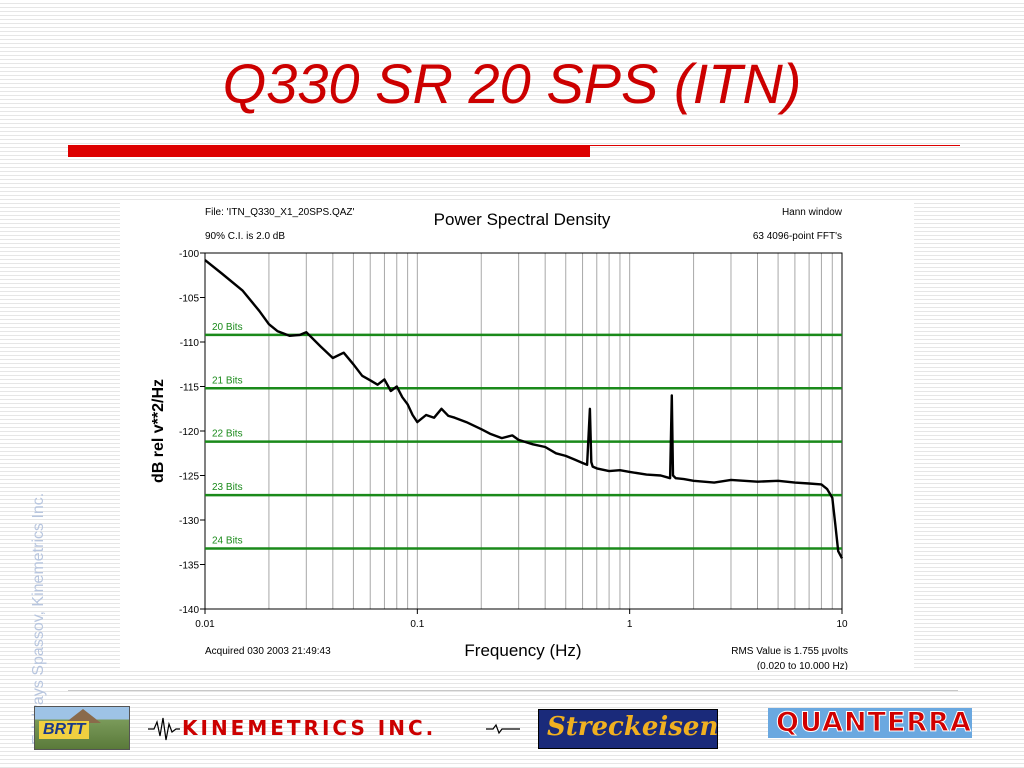  Describe the element at coordinates (227, 327) in the screenshot. I see `bit-level-label: 20 Bits` at that location.